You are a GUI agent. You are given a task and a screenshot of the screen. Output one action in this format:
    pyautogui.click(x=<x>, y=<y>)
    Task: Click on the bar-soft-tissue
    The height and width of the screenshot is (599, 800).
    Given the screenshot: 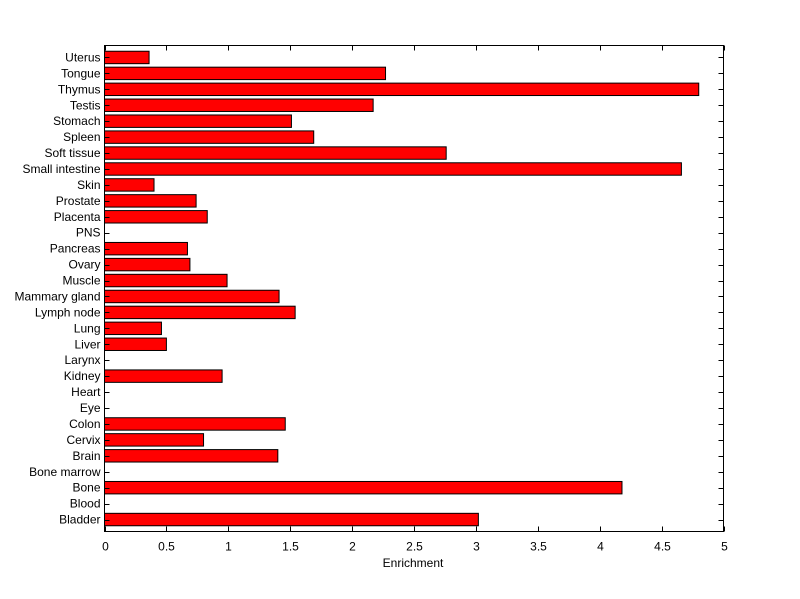 What is the action you would take?
    pyautogui.click(x=275, y=153)
    